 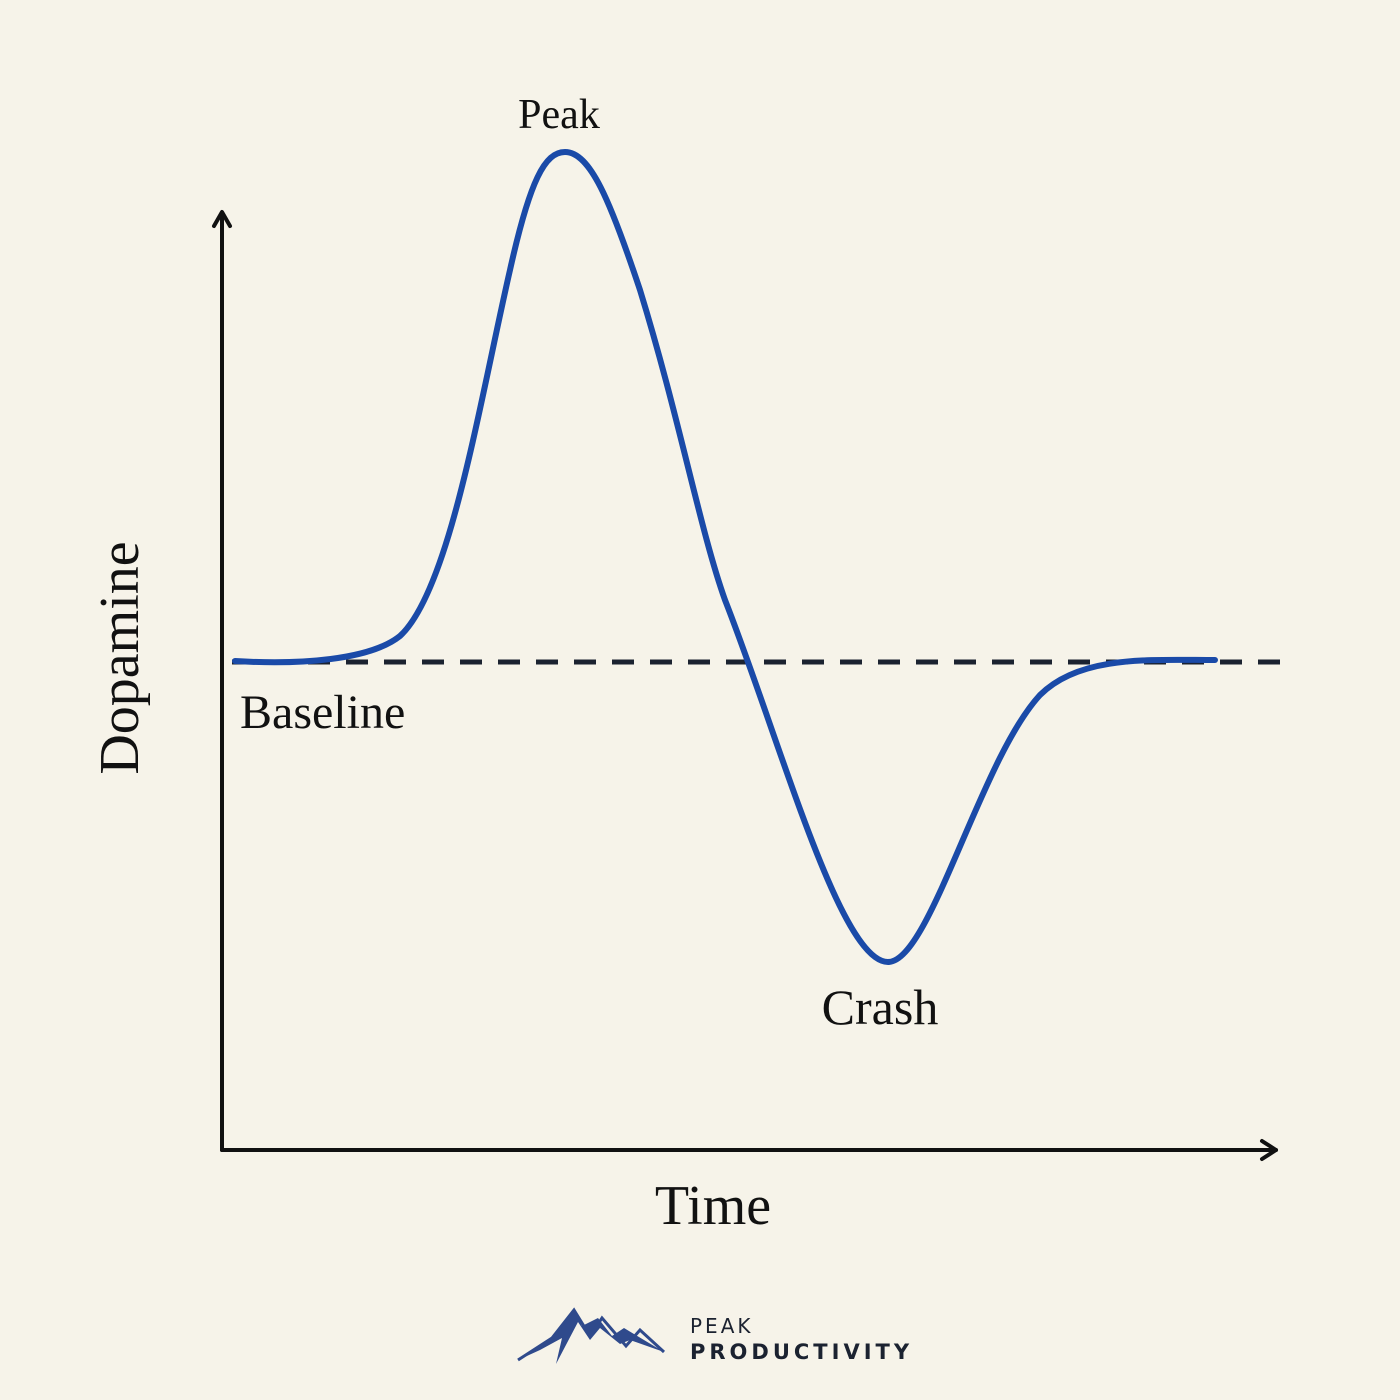 I want to click on y-axis-label: Dopamine, so click(x=120, y=657).